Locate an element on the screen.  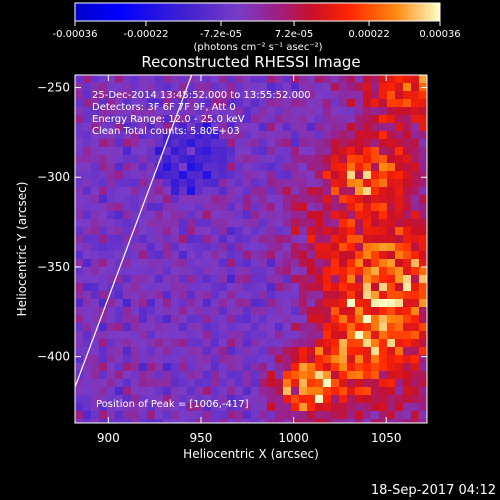
colorbar-units-label: (photons cm⁻² s⁻¹ asec⁻²) is located at coordinates (257, 47).